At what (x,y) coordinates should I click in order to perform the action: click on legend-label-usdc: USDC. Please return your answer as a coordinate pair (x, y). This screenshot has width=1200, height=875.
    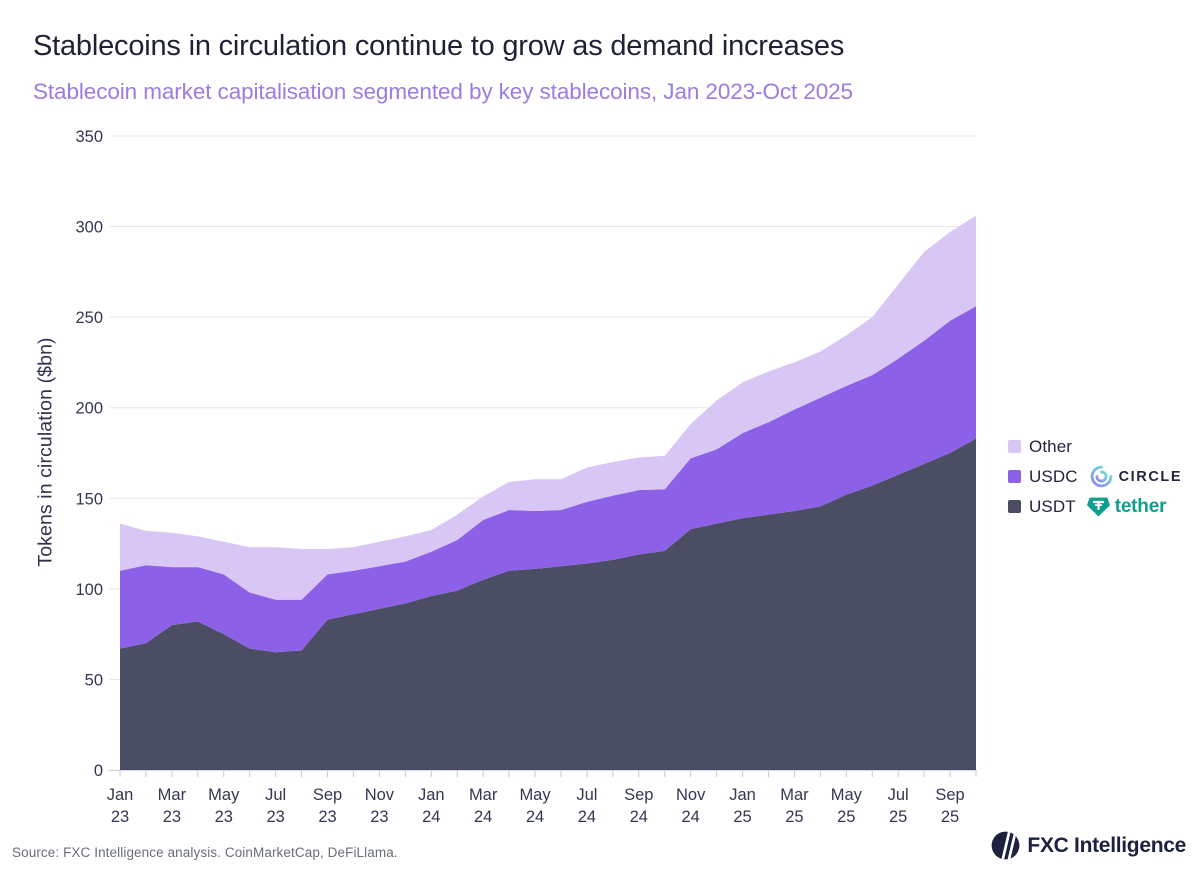
    Looking at the image, I should click on (1053, 476).